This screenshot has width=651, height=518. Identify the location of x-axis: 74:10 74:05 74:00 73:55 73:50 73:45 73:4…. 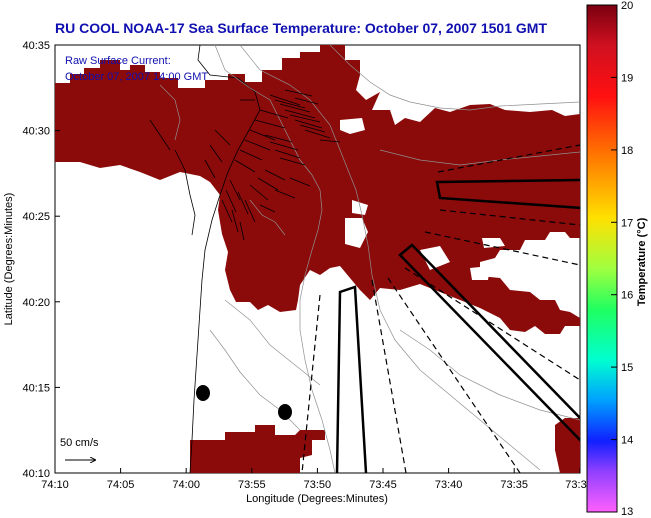
(314, 486).